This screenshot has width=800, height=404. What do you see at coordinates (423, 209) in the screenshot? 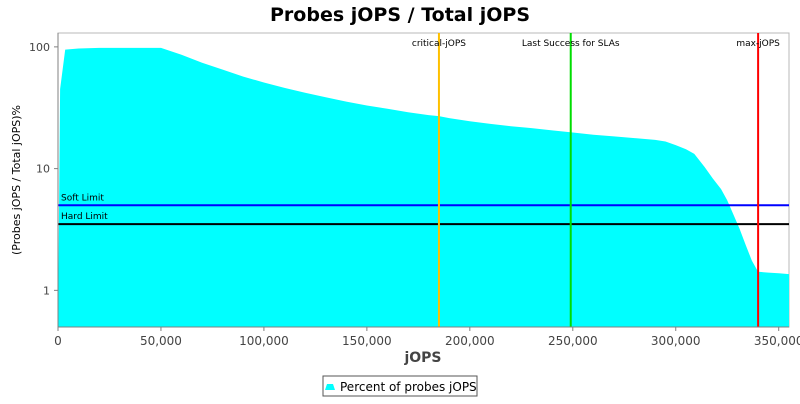
I see `limit-lines-layer: Soft Limit Hard Limit` at bounding box center [423, 209].